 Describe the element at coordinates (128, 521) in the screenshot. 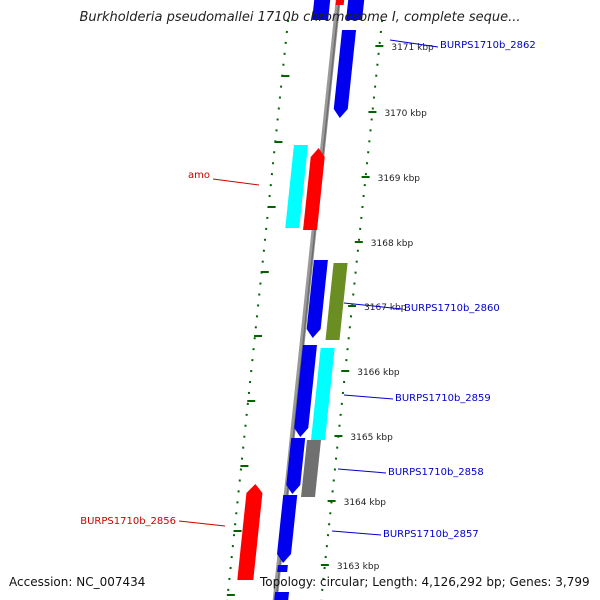

I see `gene-label: BURPS1710b_2856` at that location.